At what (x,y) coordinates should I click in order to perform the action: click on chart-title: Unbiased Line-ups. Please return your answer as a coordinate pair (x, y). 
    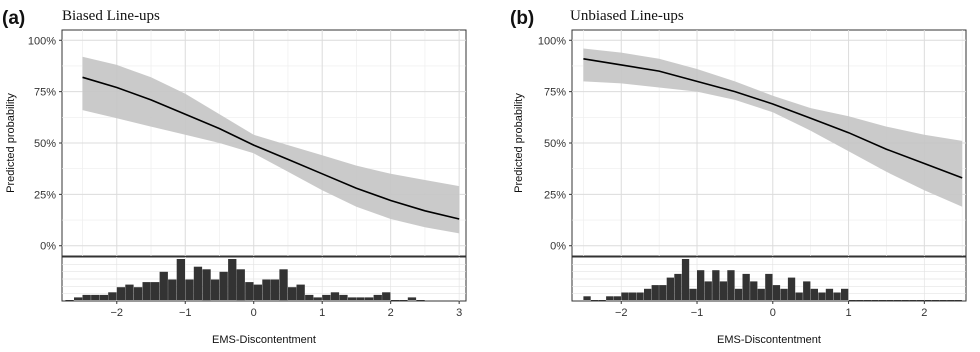
    Looking at the image, I should click on (627, 16).